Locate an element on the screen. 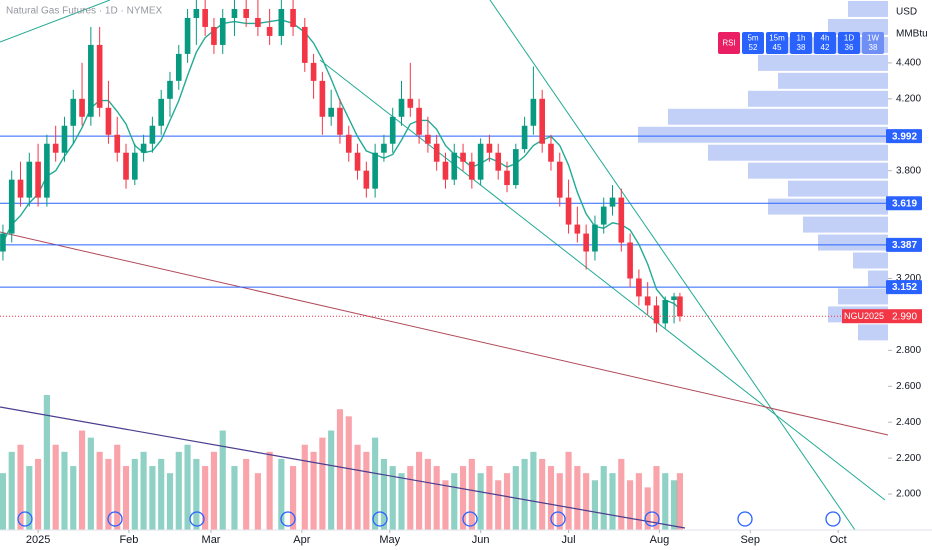 The width and height of the screenshot is (932, 550). level-label: 3.152 is located at coordinates (904, 287).